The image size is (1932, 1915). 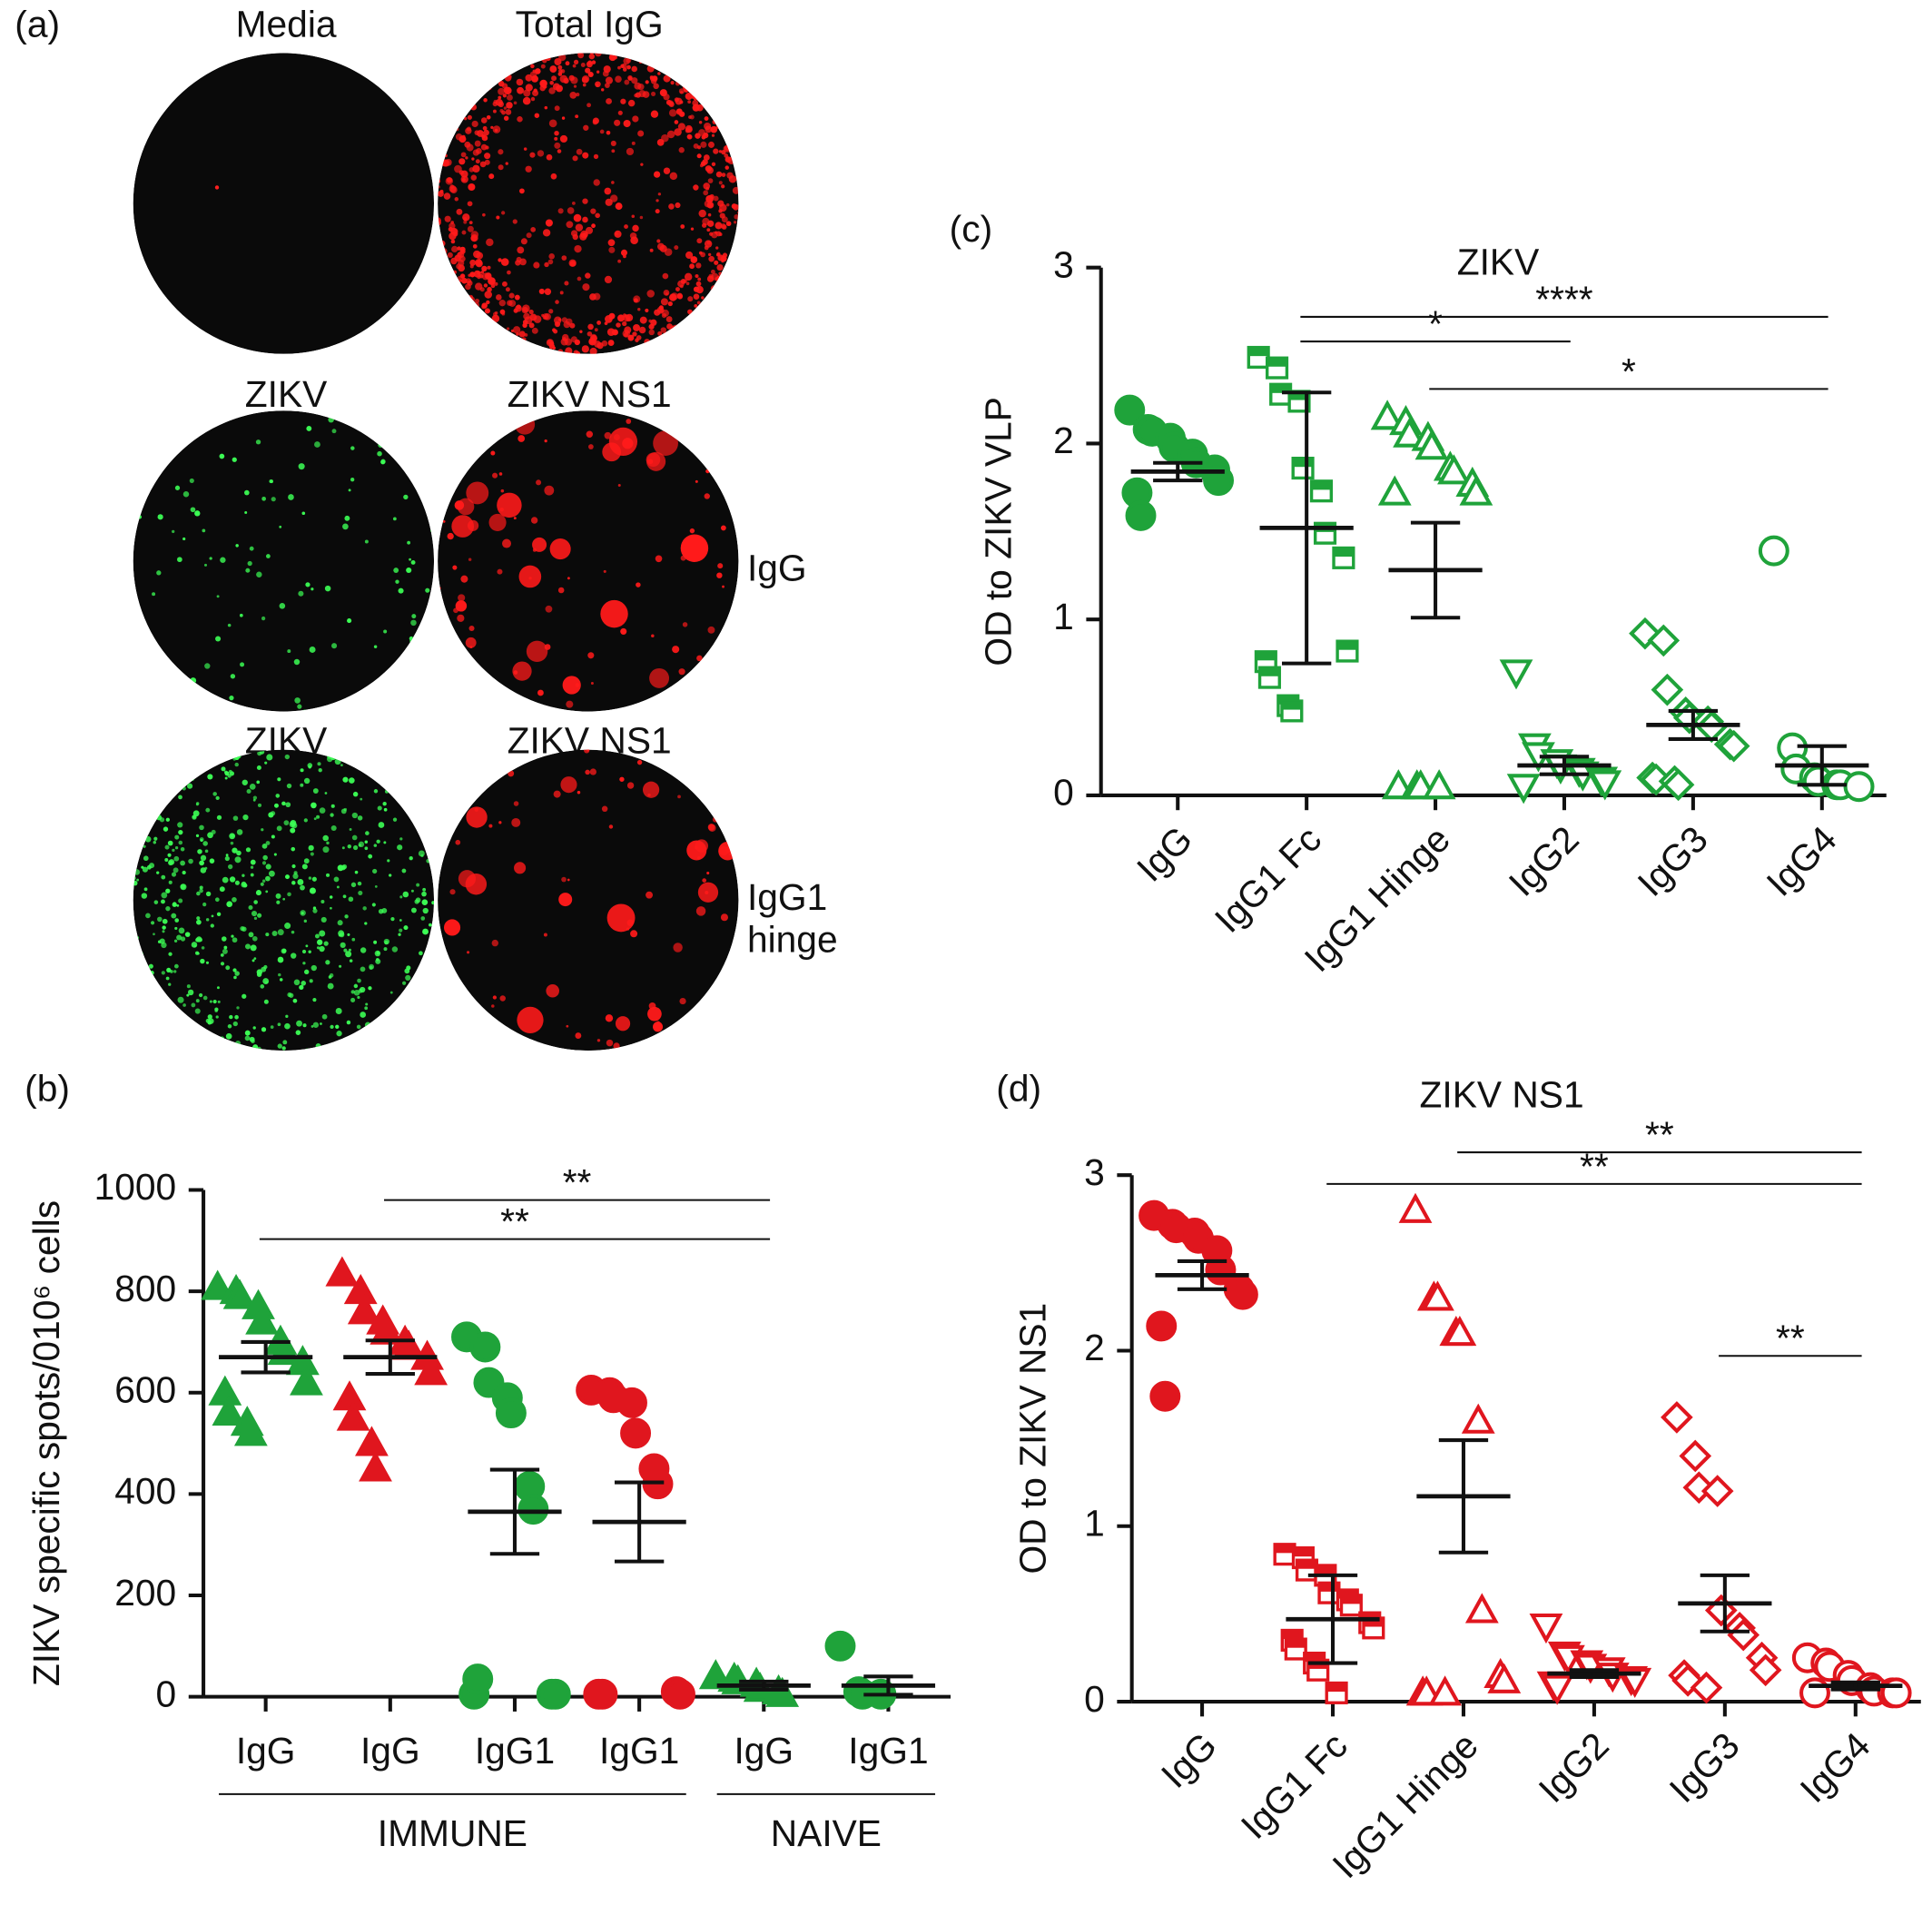 I want to click on y-tick-label: 2, so click(x=1063, y=440).